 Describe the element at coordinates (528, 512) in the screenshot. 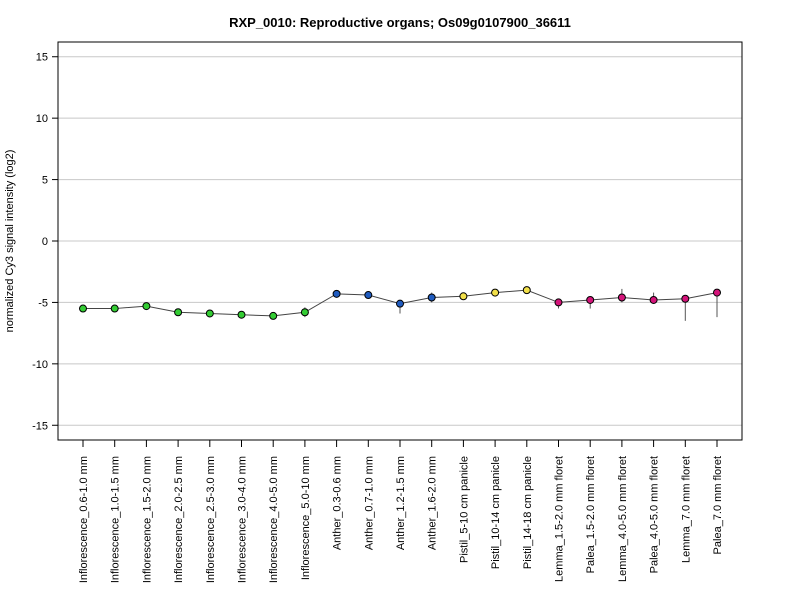

I see `x-tick-label: Pistil_14-18 cm panicle` at that location.